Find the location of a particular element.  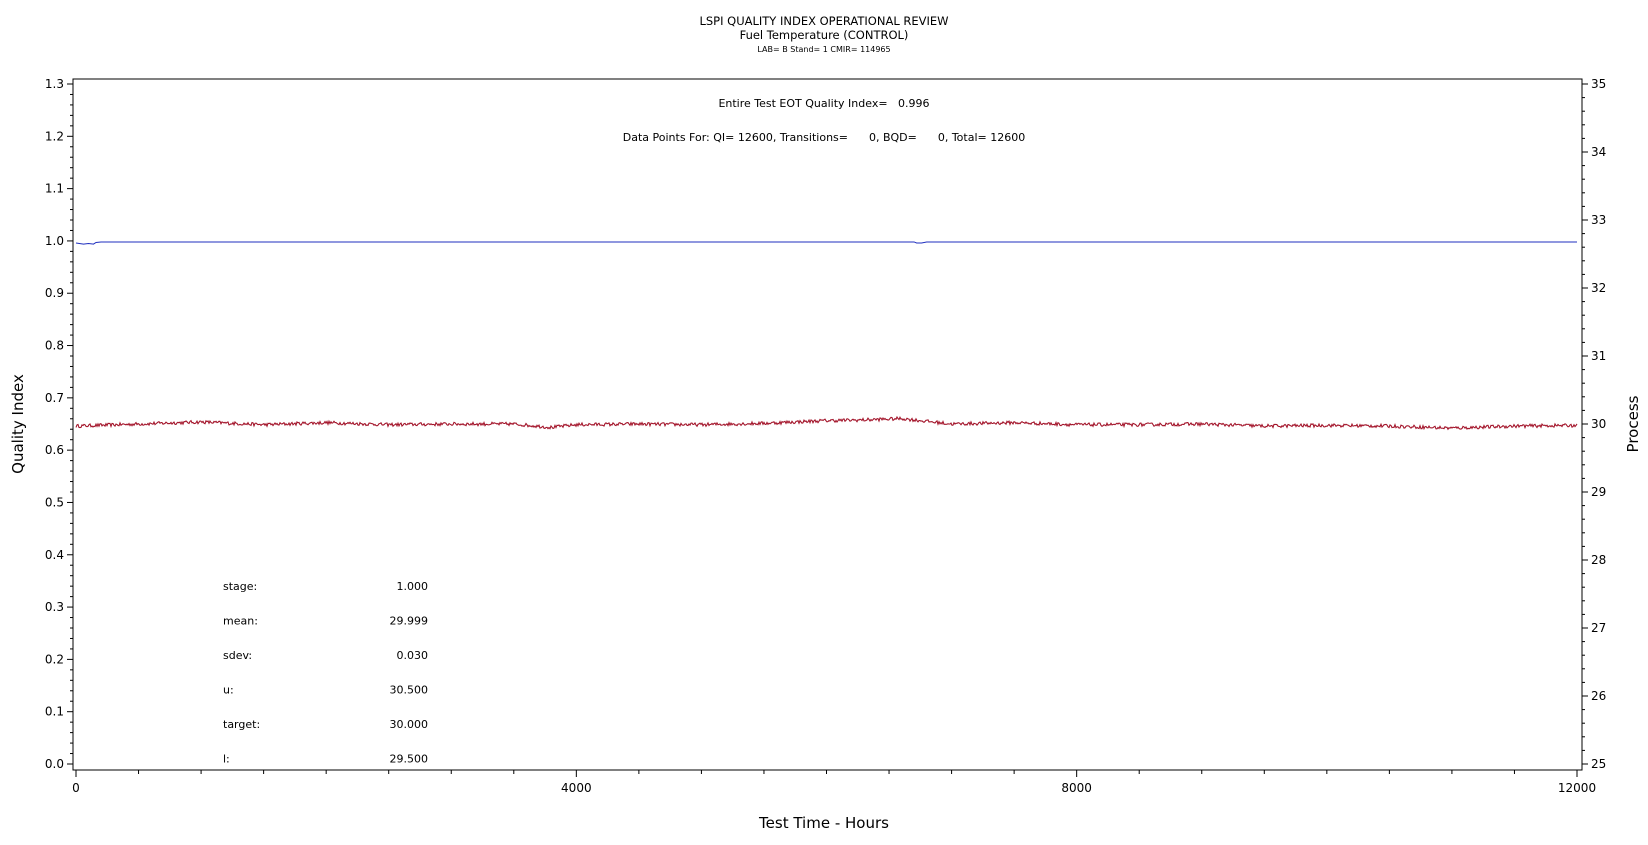

y-axis-title: Quality Index is located at coordinates (18, 424).